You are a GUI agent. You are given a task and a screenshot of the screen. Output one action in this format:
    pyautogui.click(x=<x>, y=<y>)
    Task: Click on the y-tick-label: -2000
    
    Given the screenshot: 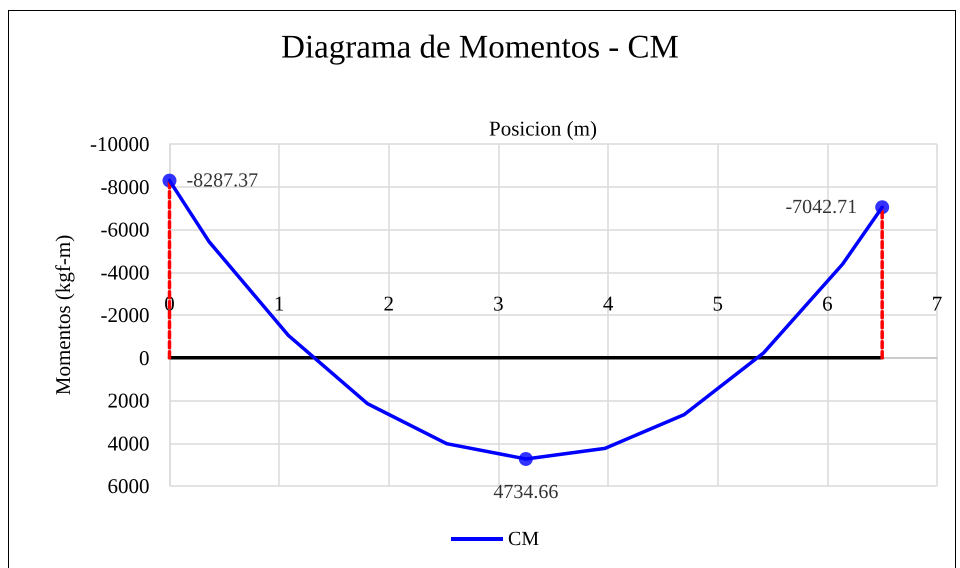 What is the action you would take?
    pyautogui.click(x=125, y=315)
    